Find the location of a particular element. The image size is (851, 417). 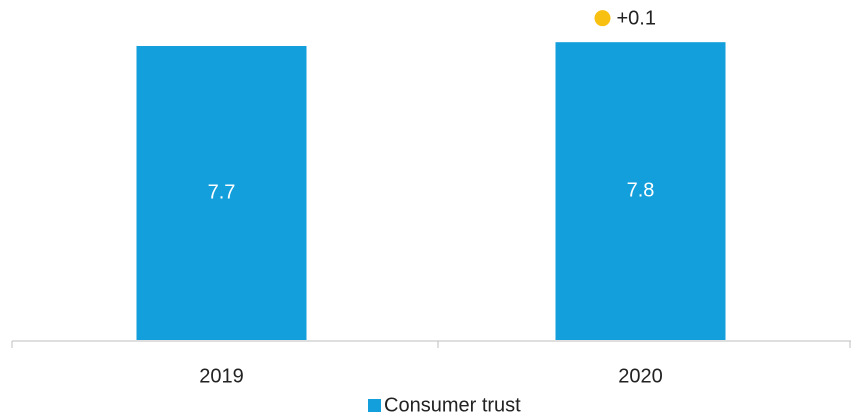

annotation: +0.1 is located at coordinates (636, 18).